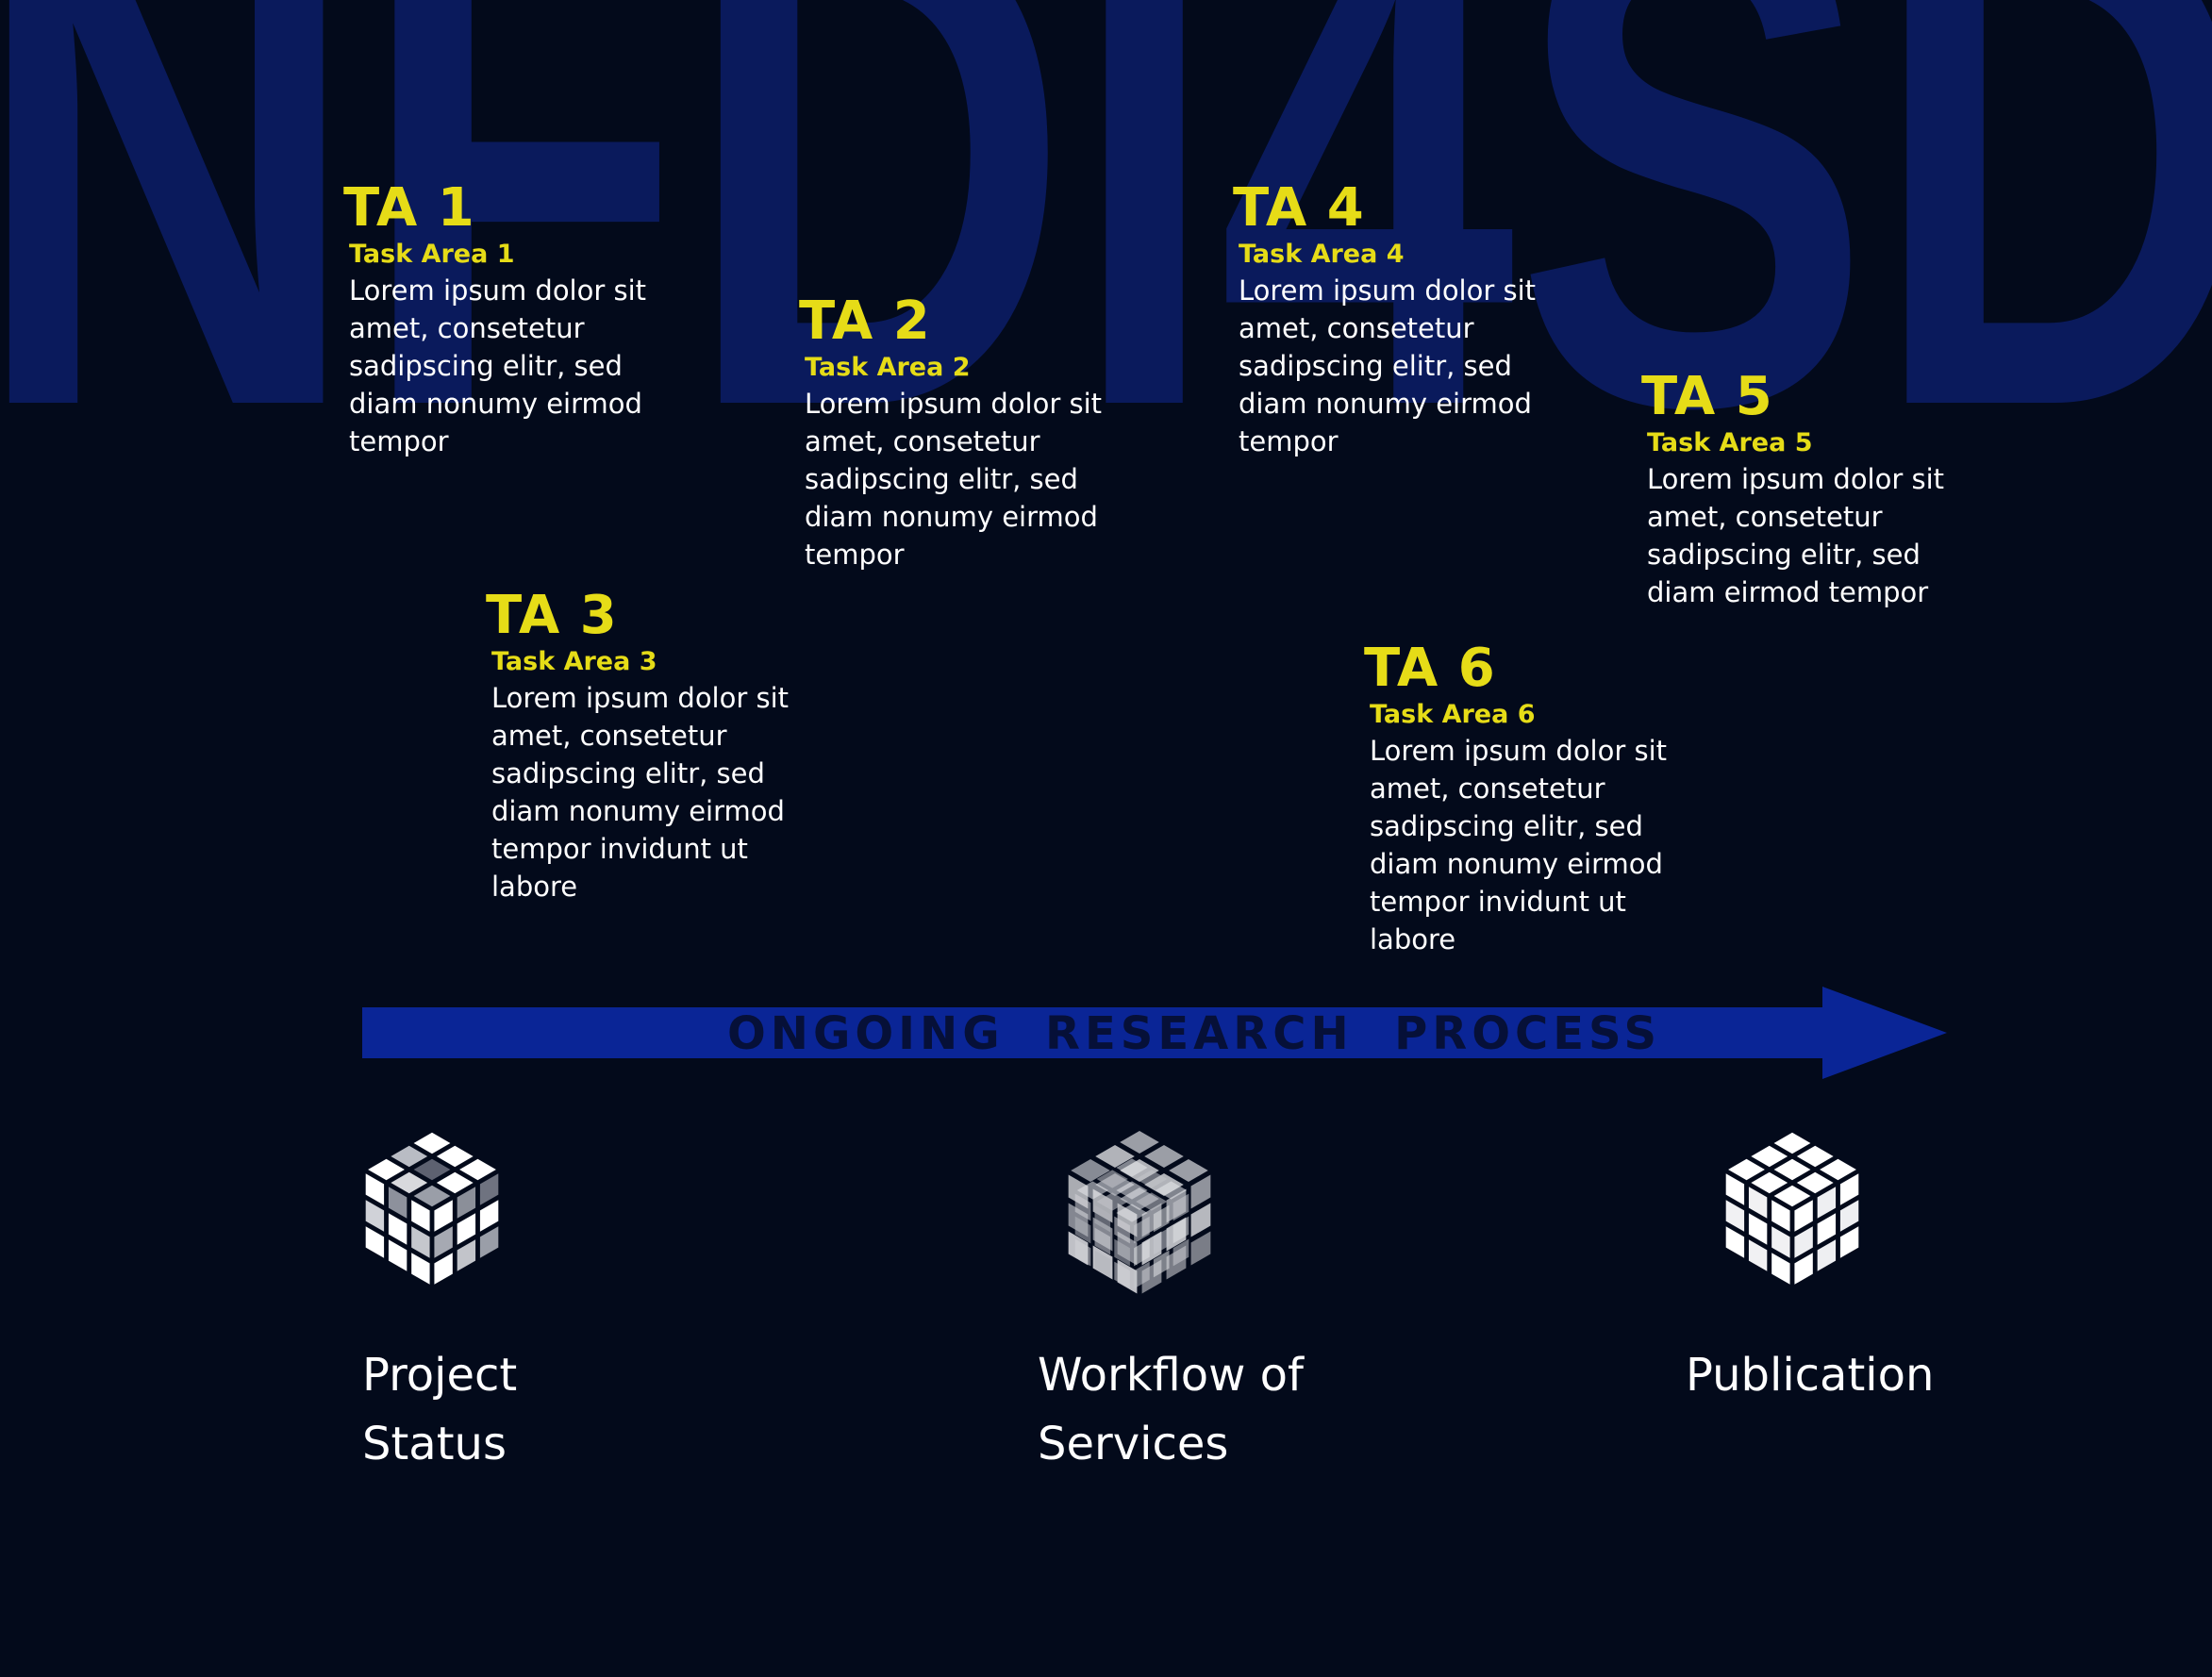 This screenshot has width=2212, height=1677. I want to click on stage-publication: Publication, so click(1836, 1375).